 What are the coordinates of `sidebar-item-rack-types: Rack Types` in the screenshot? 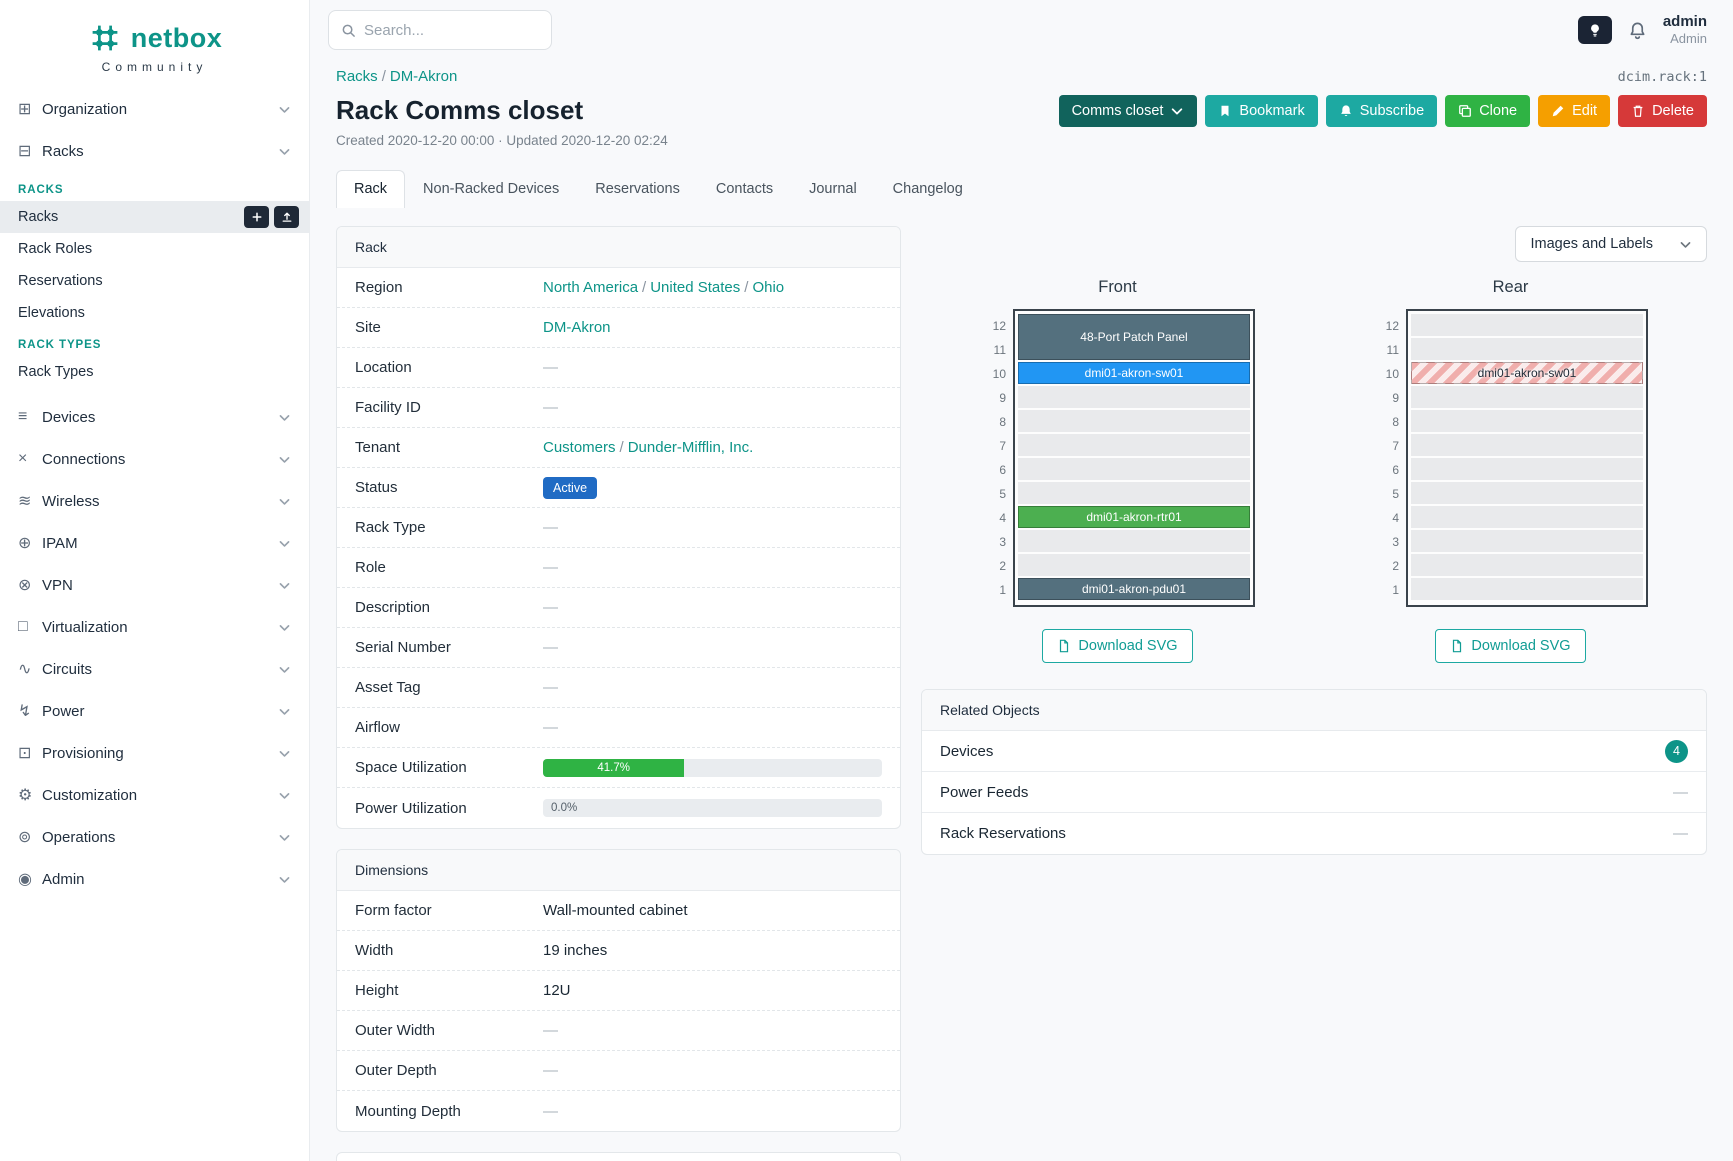 It's located at (154, 372).